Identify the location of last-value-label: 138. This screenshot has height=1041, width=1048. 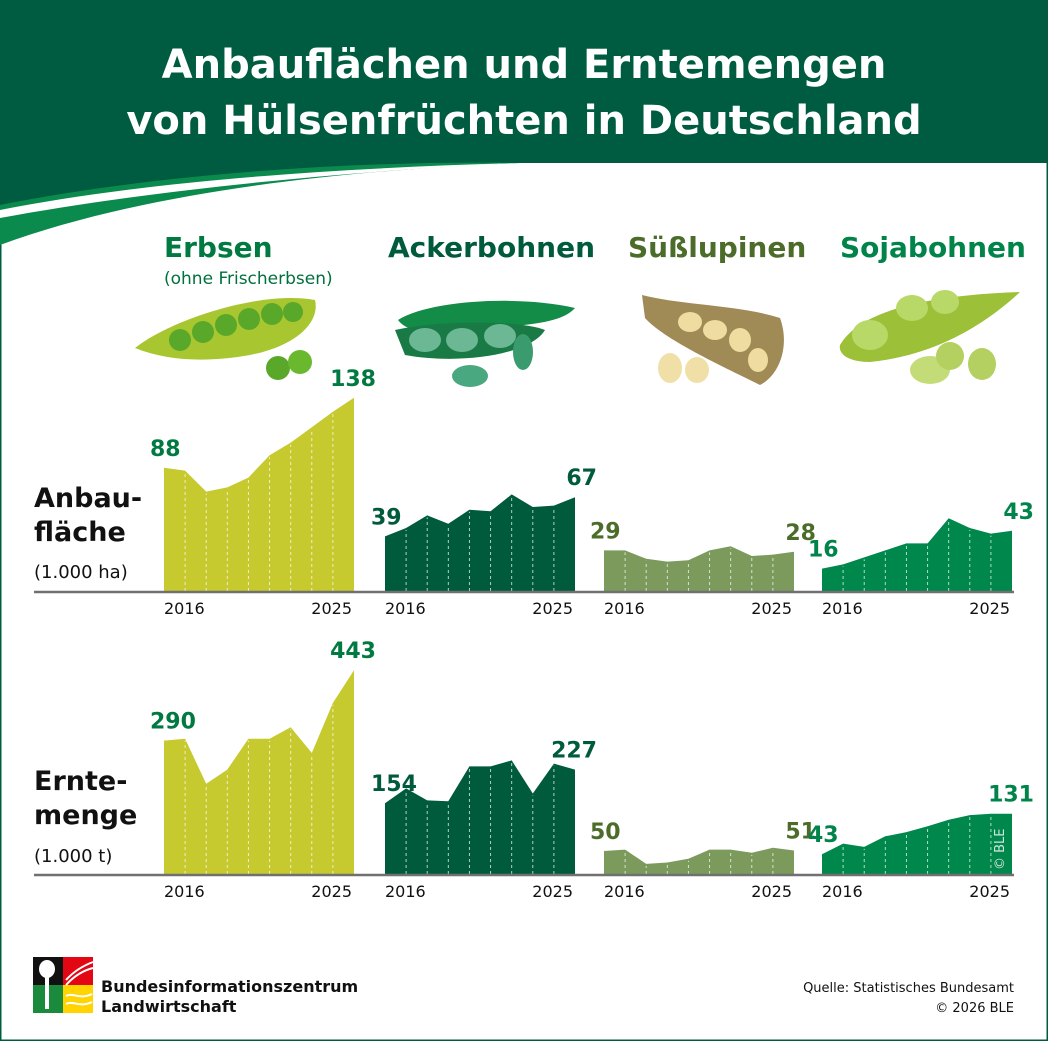
(353, 379).